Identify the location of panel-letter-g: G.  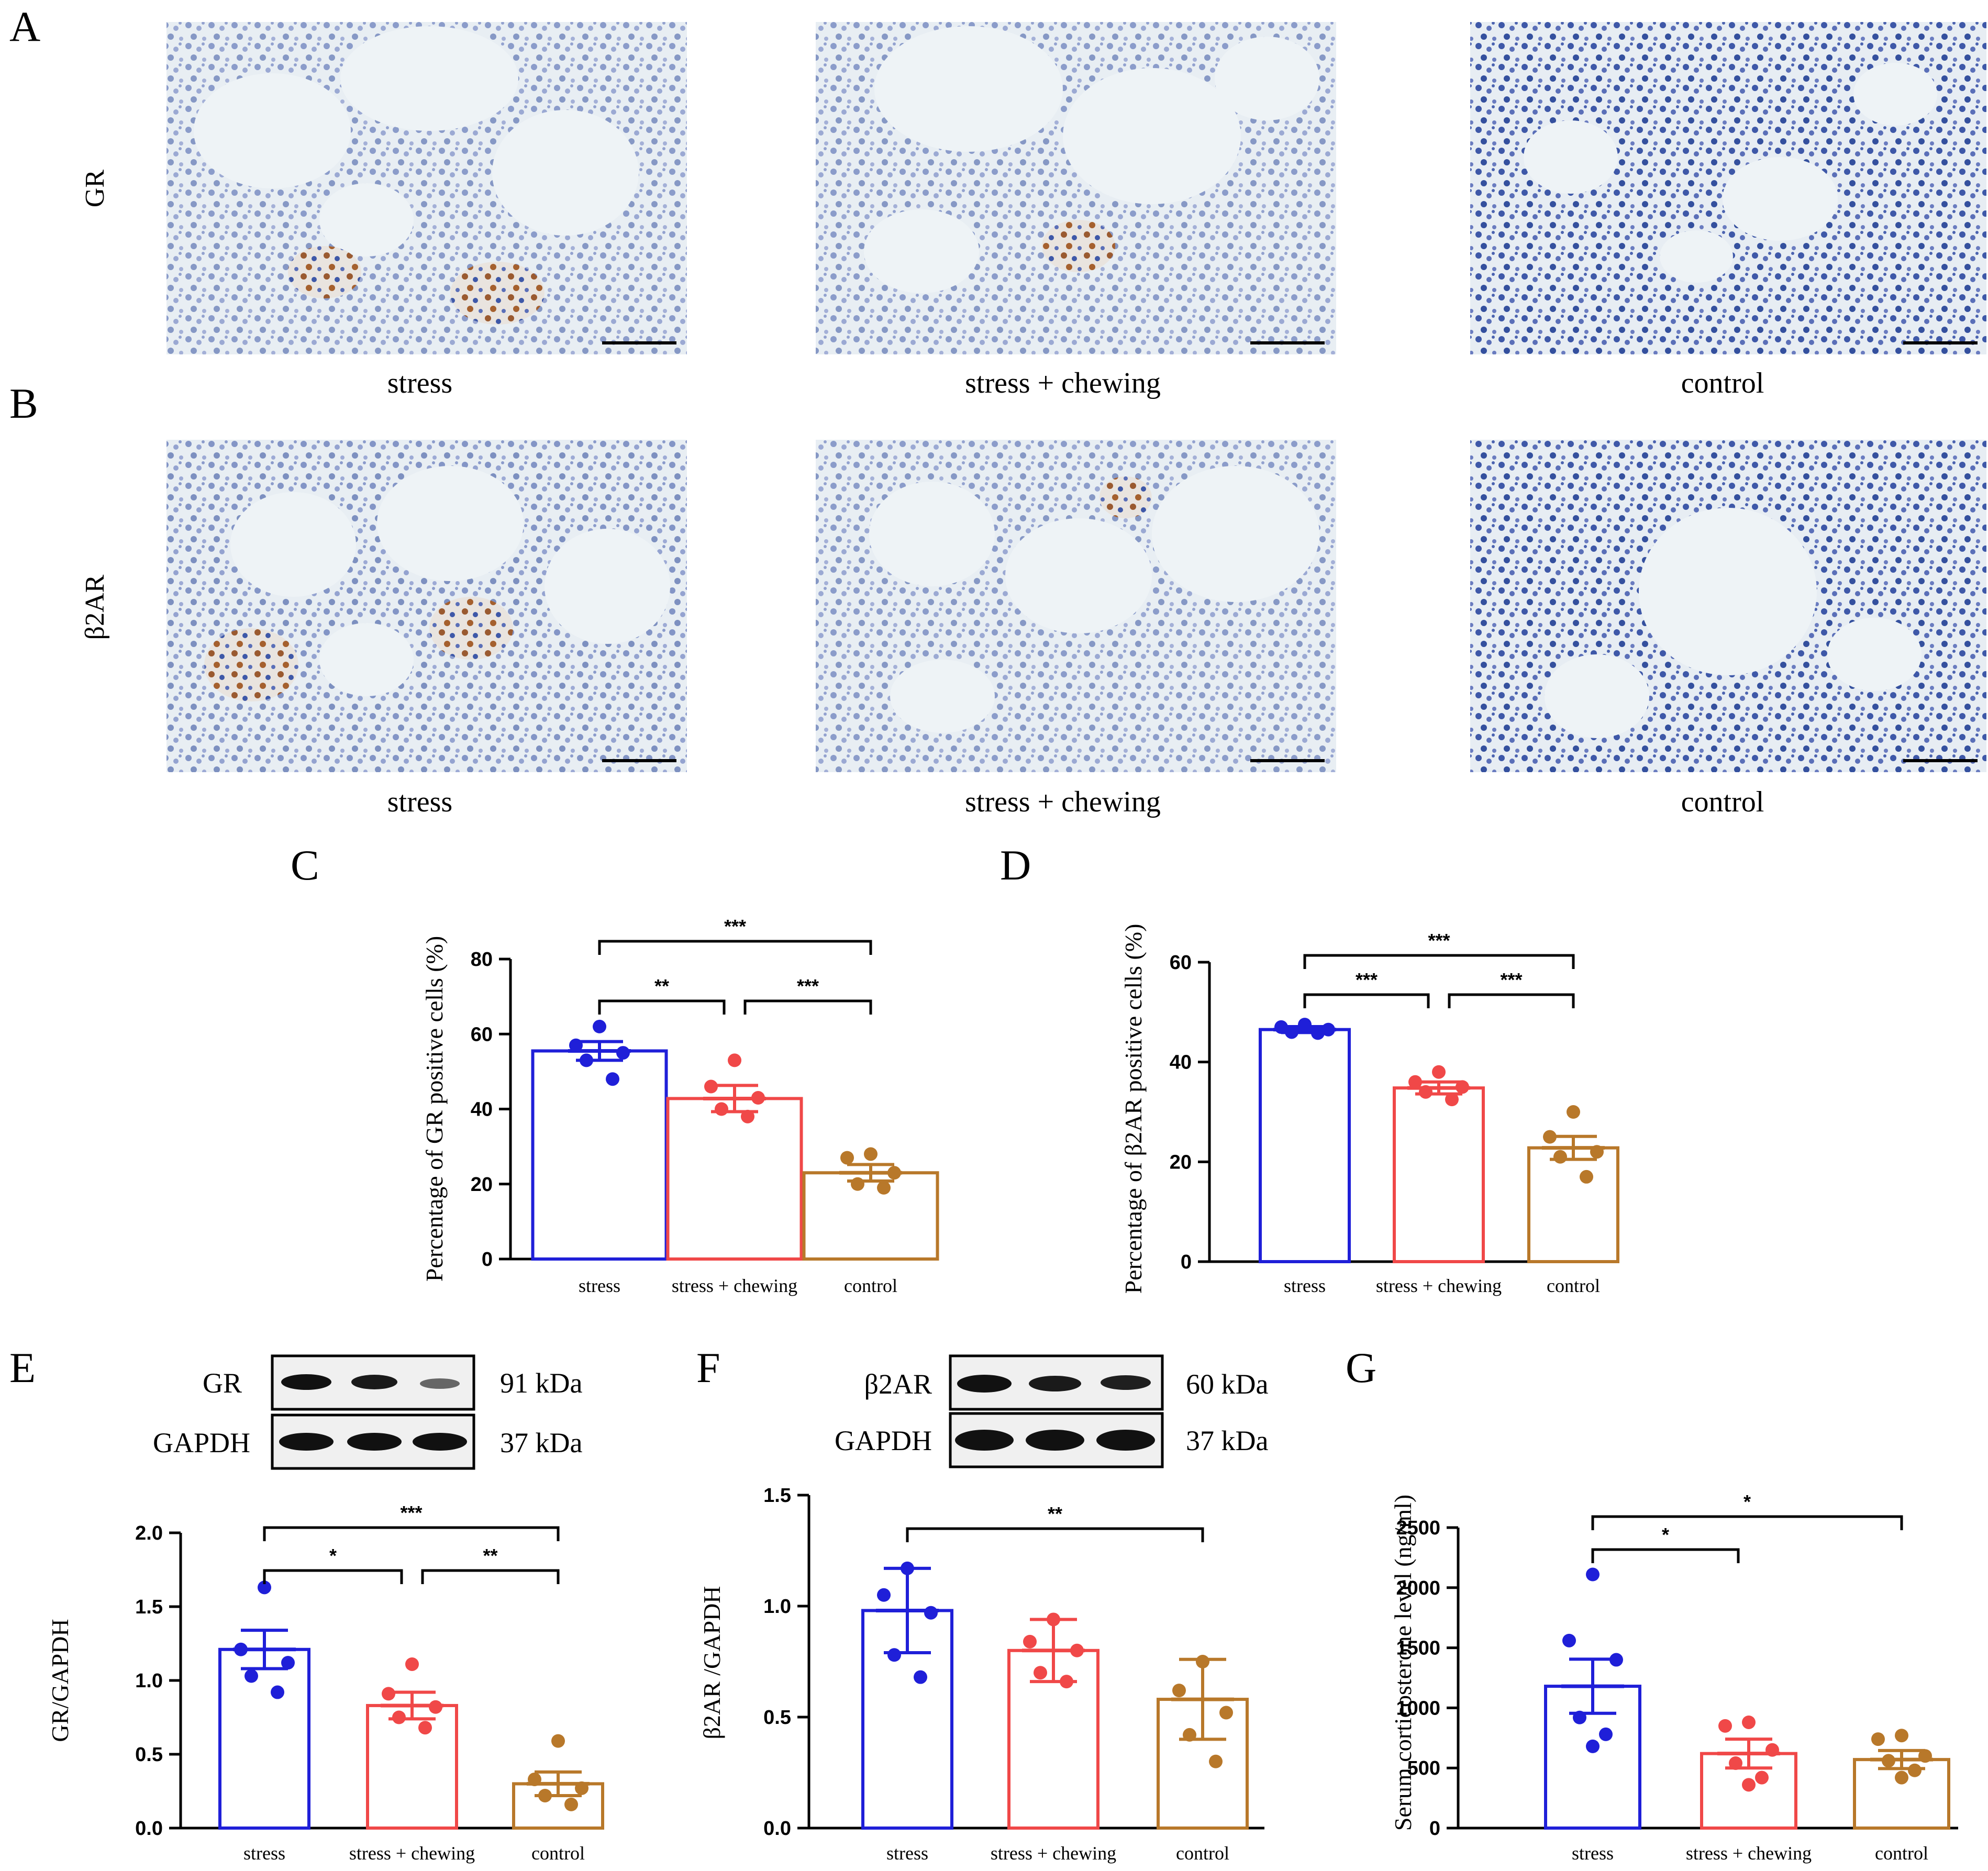
(1361, 1367).